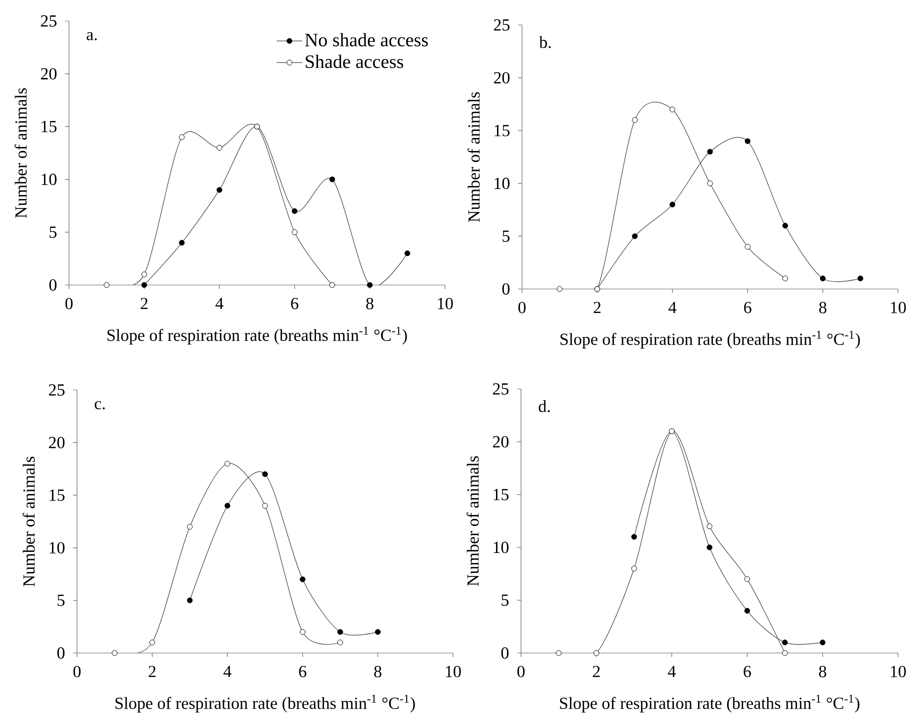  I want to click on text: b., so click(545, 42).